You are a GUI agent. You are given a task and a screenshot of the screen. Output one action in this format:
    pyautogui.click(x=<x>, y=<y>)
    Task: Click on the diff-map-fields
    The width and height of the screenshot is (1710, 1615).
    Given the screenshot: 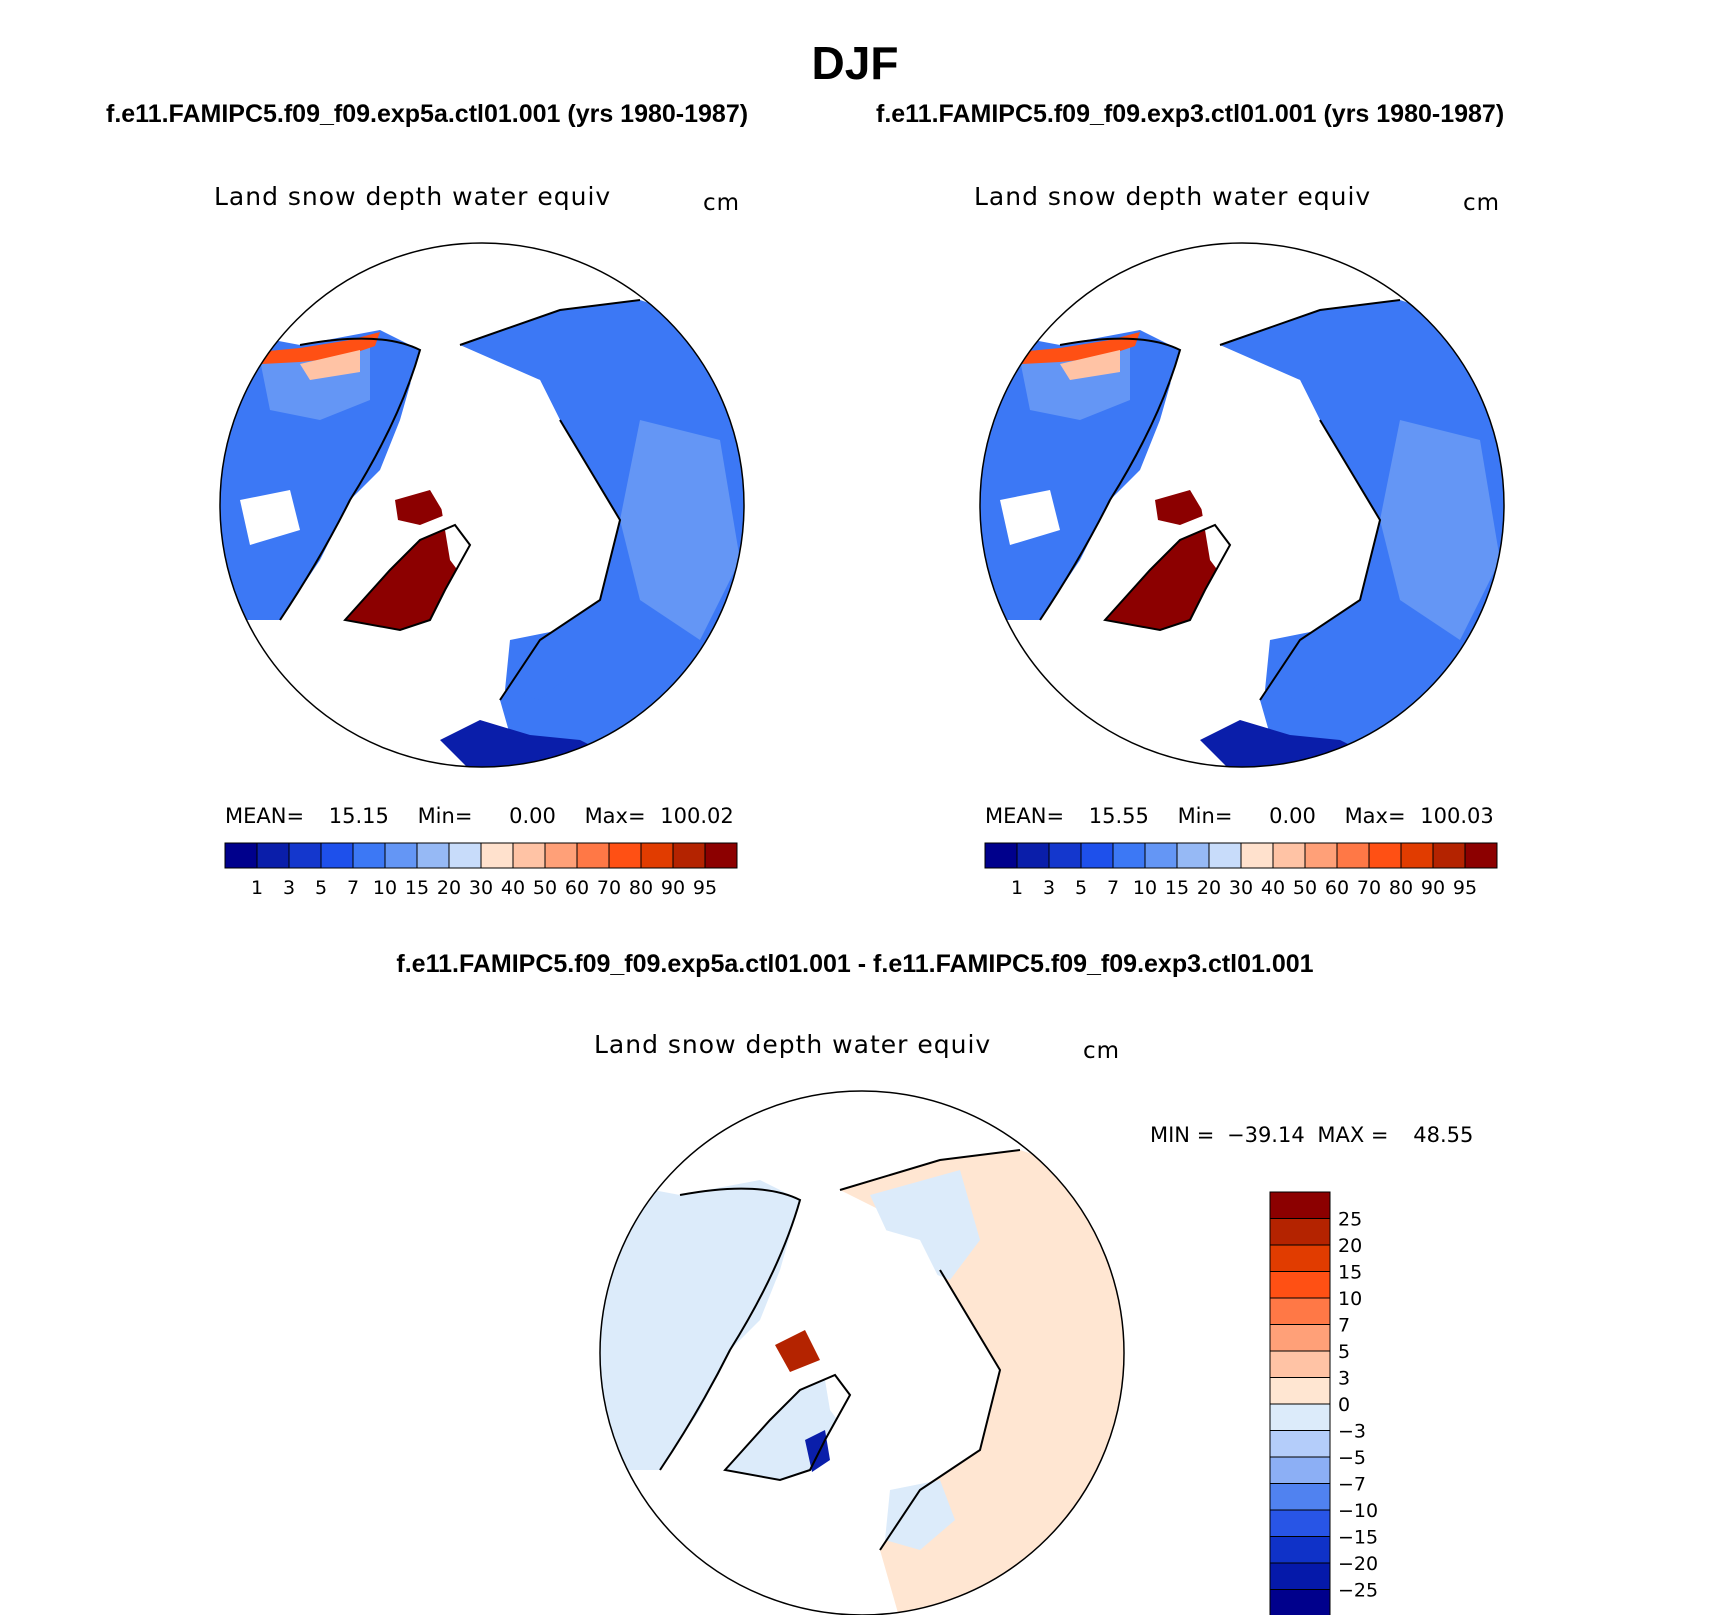 What is the action you would take?
    pyautogui.click(x=862, y=1353)
    